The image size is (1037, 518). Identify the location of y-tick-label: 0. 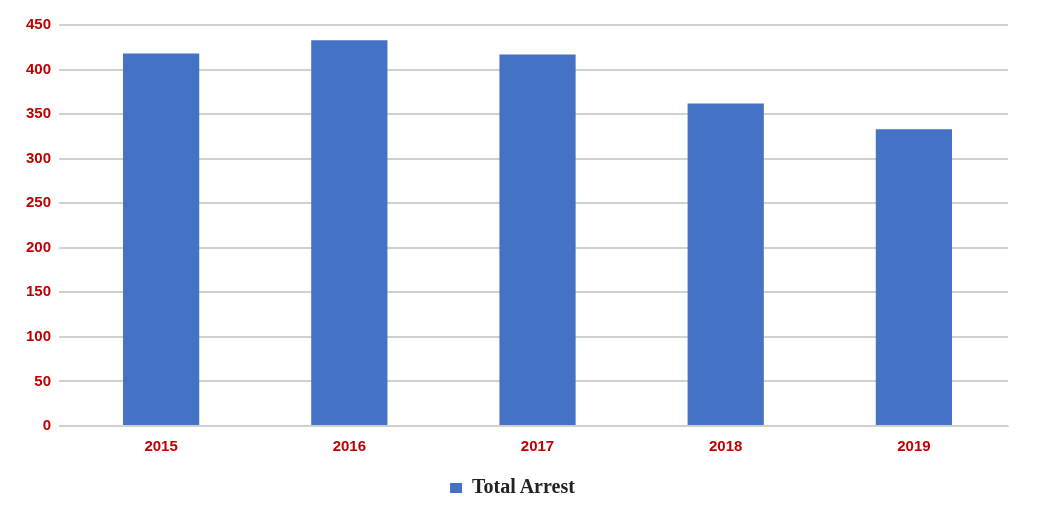
(47, 425).